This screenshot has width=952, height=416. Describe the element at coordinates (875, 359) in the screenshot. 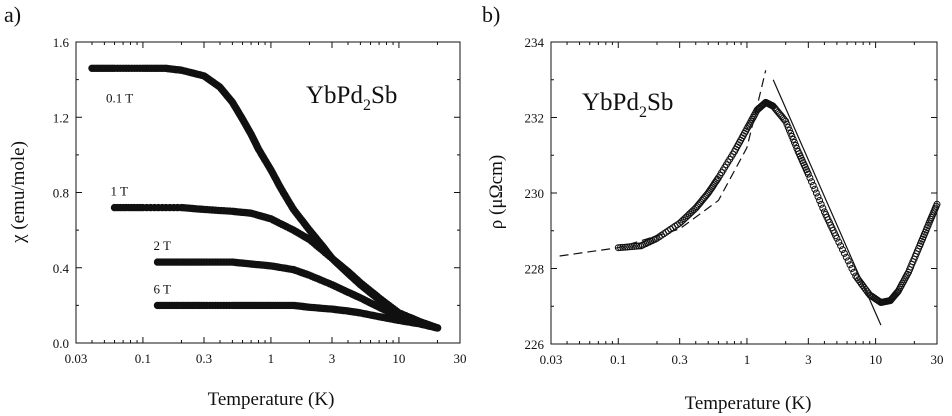

I see `panel-b-x-tick-label: 10` at that location.